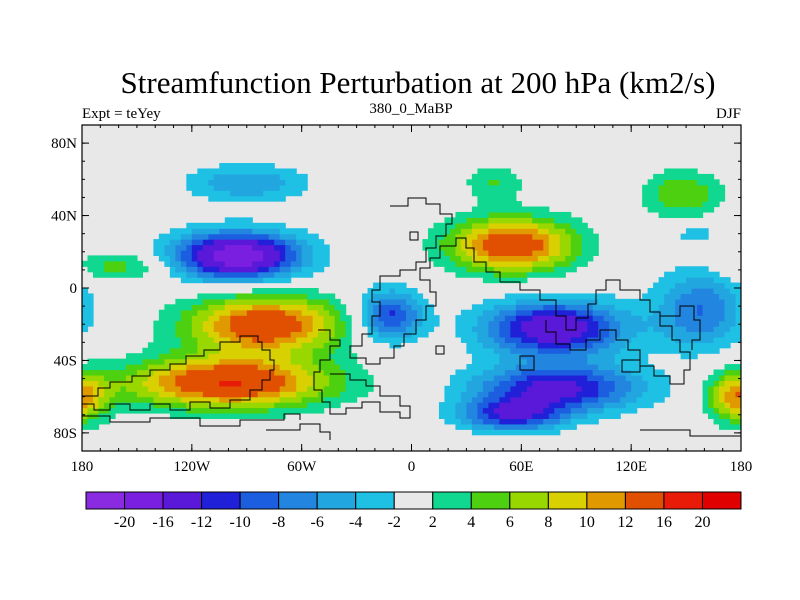 The height and width of the screenshot is (600, 800). Describe the element at coordinates (433, 522) in the screenshot. I see `colorbar-label: 2` at that location.